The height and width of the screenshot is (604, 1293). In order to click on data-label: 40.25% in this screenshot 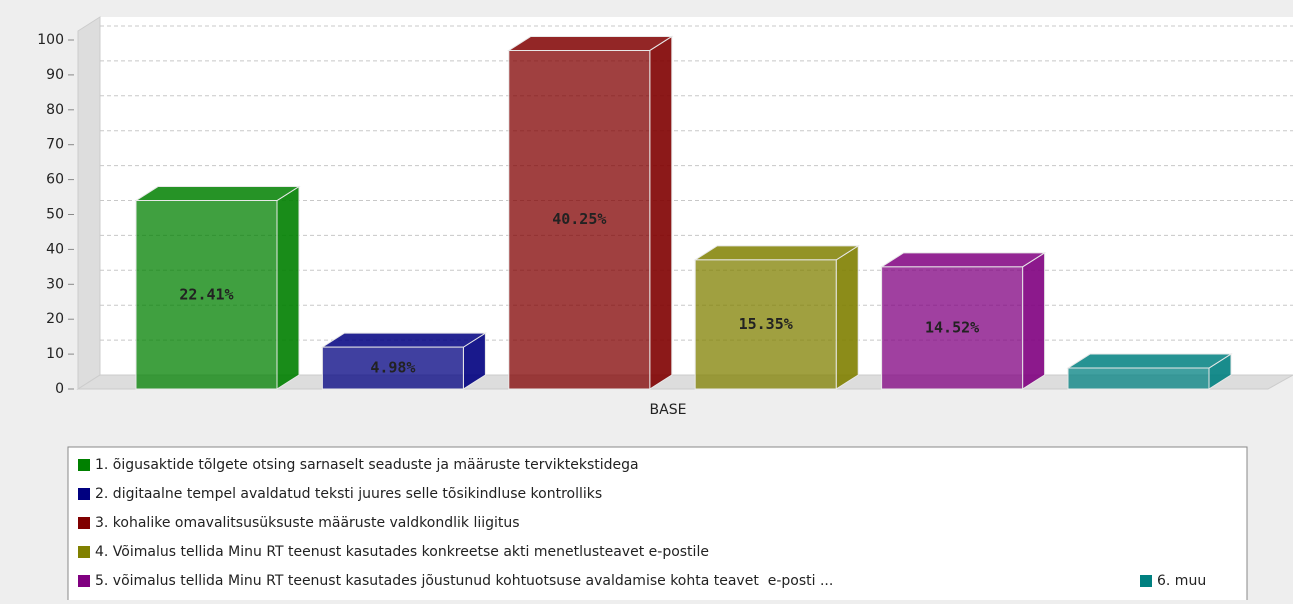, I will do `click(579, 219)`.